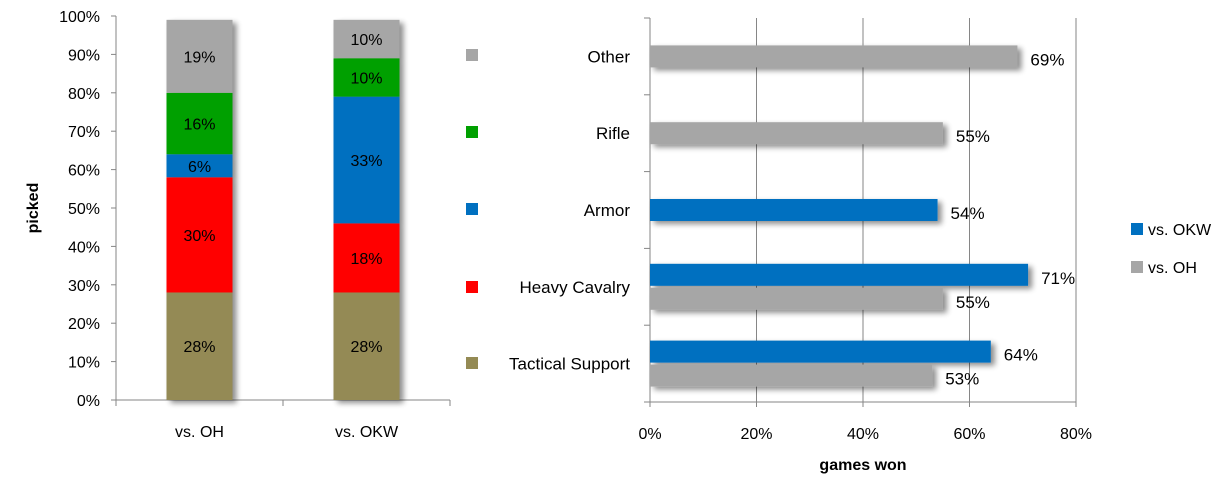  What do you see at coordinates (569, 364) in the screenshot?
I see `right-y-tick-label: Tactical Support` at bounding box center [569, 364].